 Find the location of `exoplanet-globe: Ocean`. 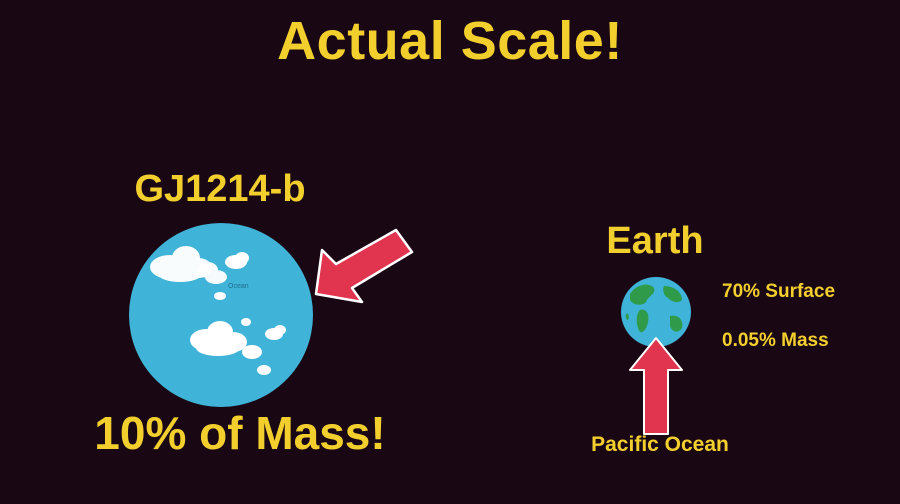

exoplanet-globe: Ocean is located at coordinates (221, 315).